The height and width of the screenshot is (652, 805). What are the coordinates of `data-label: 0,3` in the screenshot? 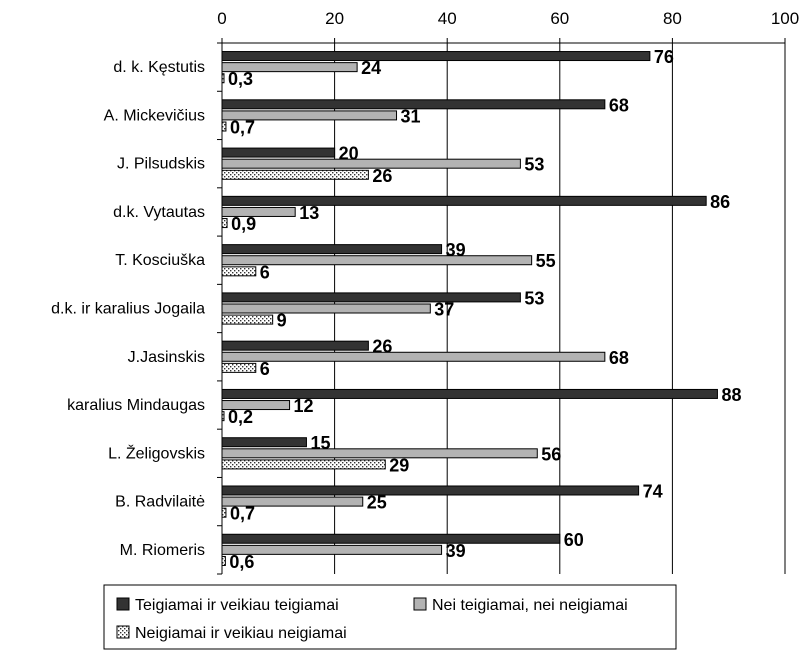 It's located at (240, 79).